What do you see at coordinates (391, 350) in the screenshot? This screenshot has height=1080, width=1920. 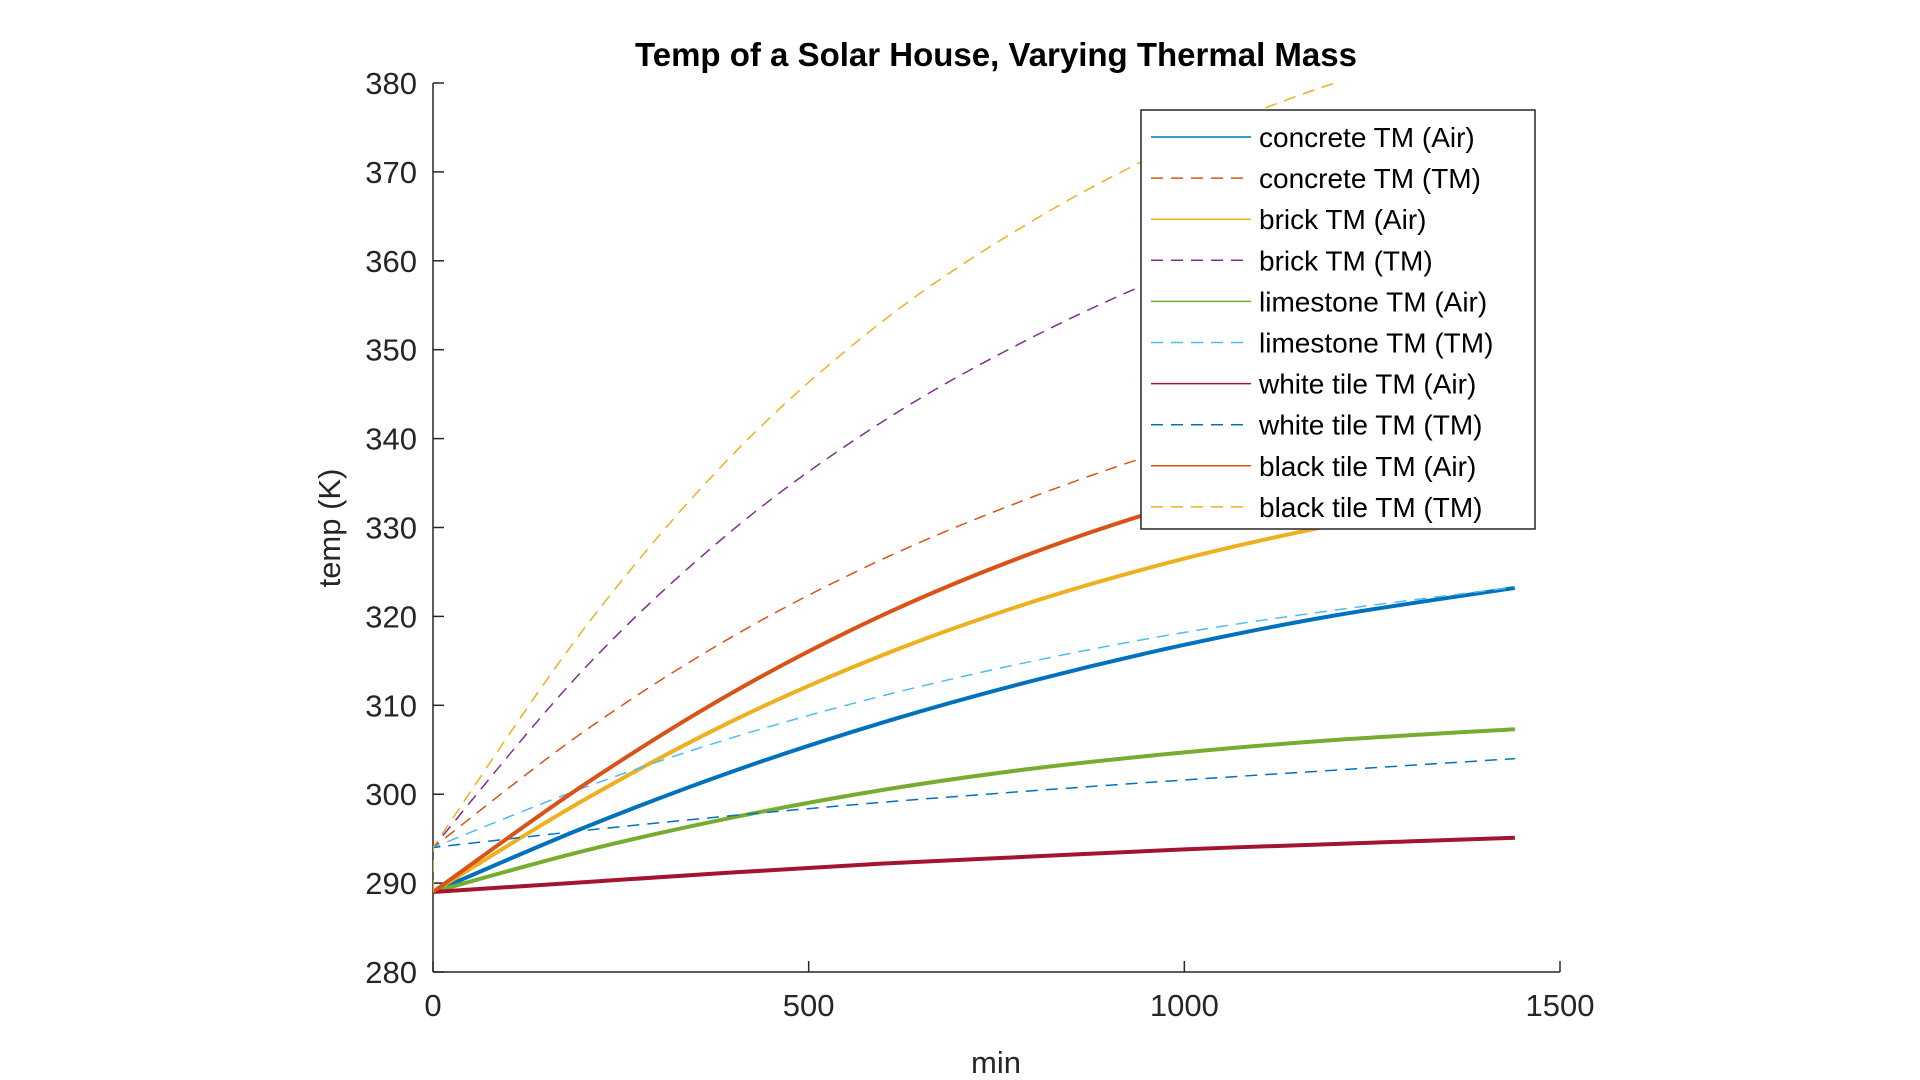 I see `y-tick-label: 350` at bounding box center [391, 350].